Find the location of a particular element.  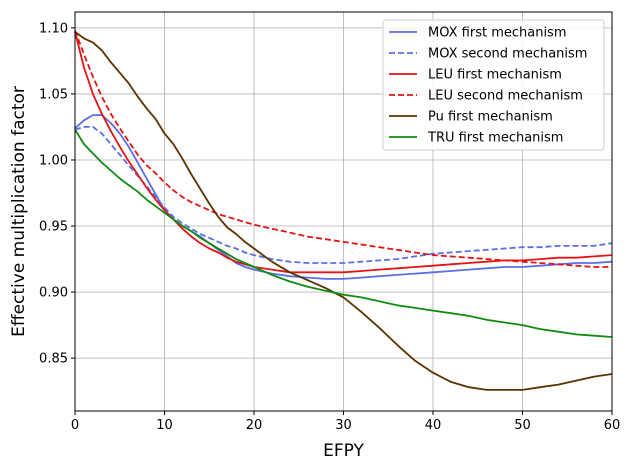

legend-label: MOX first mechanism is located at coordinates (497, 33).